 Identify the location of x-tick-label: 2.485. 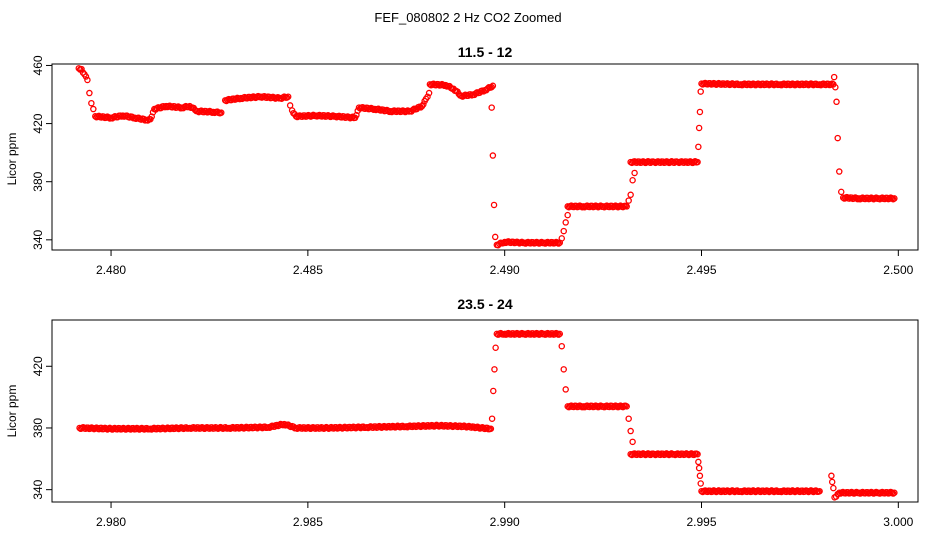
(308, 270).